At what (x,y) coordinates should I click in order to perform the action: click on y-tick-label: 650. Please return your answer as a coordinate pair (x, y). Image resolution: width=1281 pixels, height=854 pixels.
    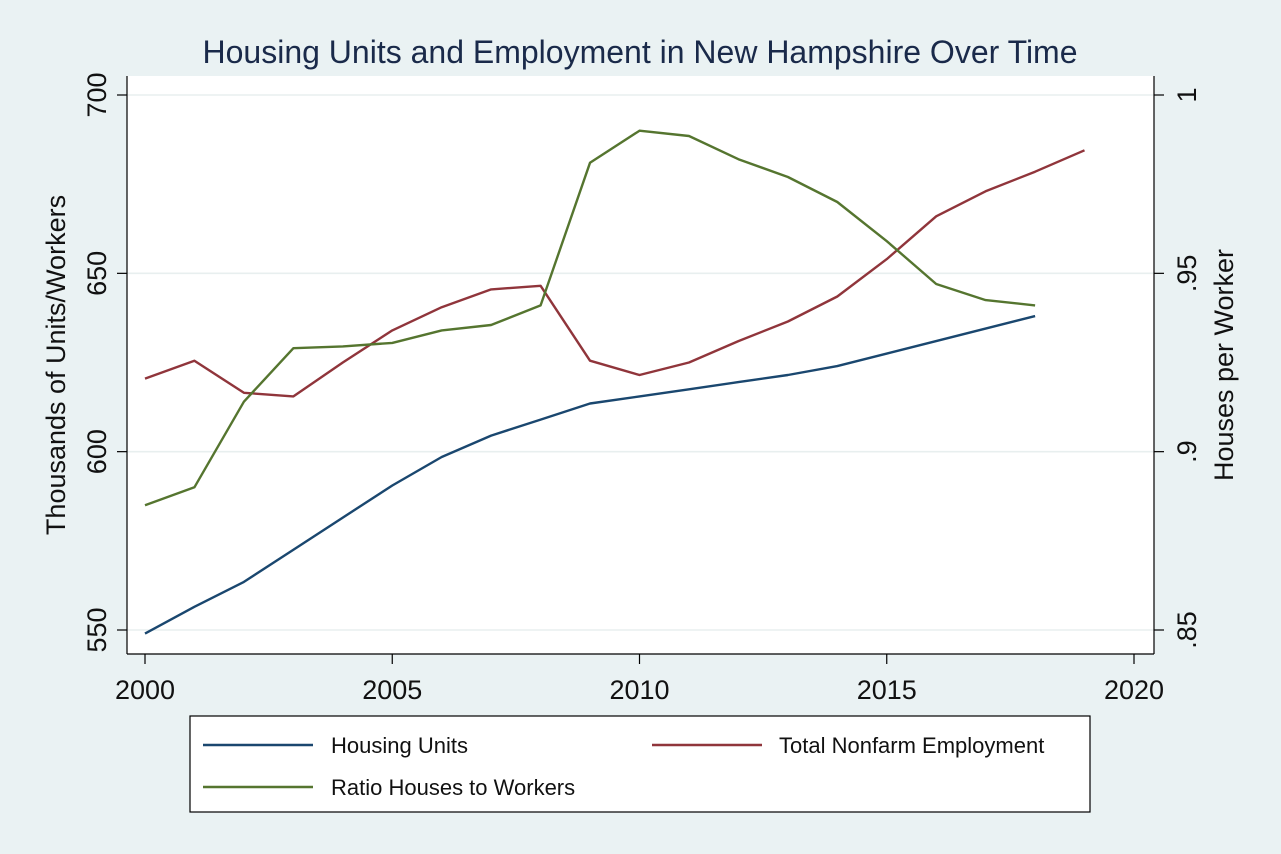
    Looking at the image, I should click on (97, 273).